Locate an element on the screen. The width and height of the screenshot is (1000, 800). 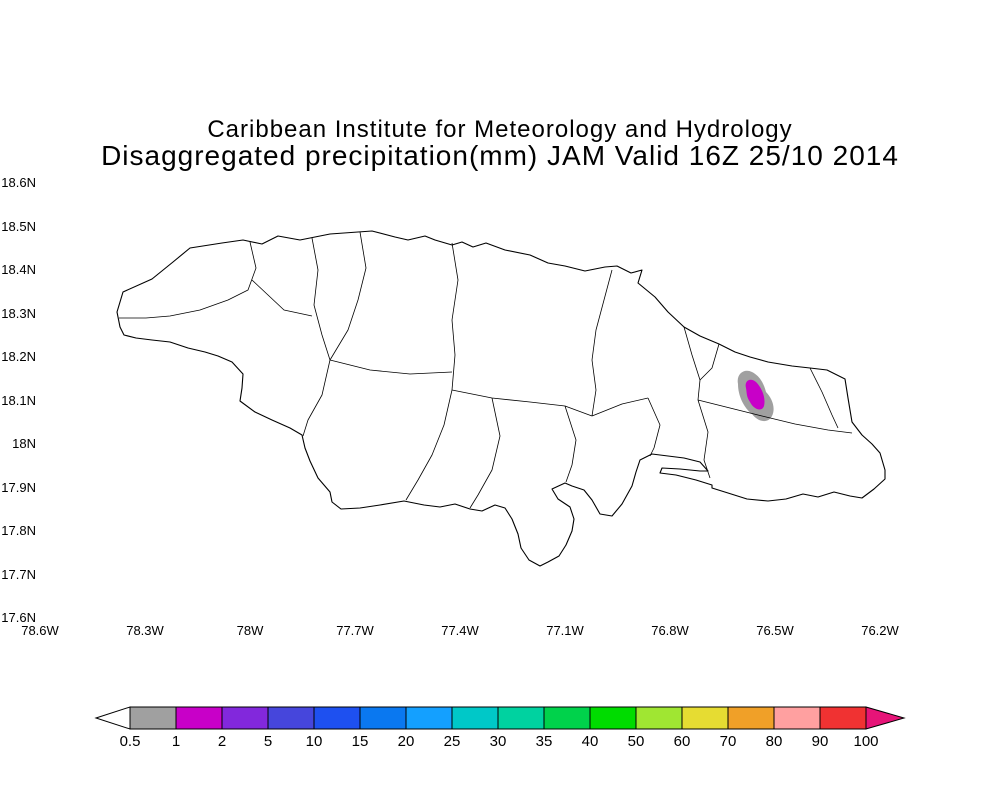
colorbar-label: 30 is located at coordinates (498, 741).